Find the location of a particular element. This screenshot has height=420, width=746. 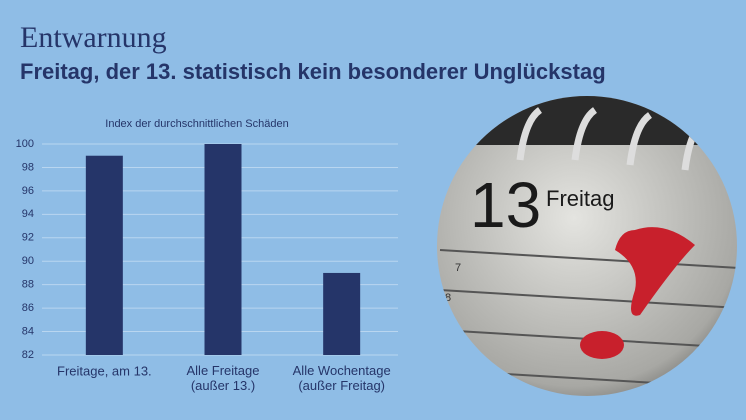

y-tick-label: 88 is located at coordinates (28, 285).